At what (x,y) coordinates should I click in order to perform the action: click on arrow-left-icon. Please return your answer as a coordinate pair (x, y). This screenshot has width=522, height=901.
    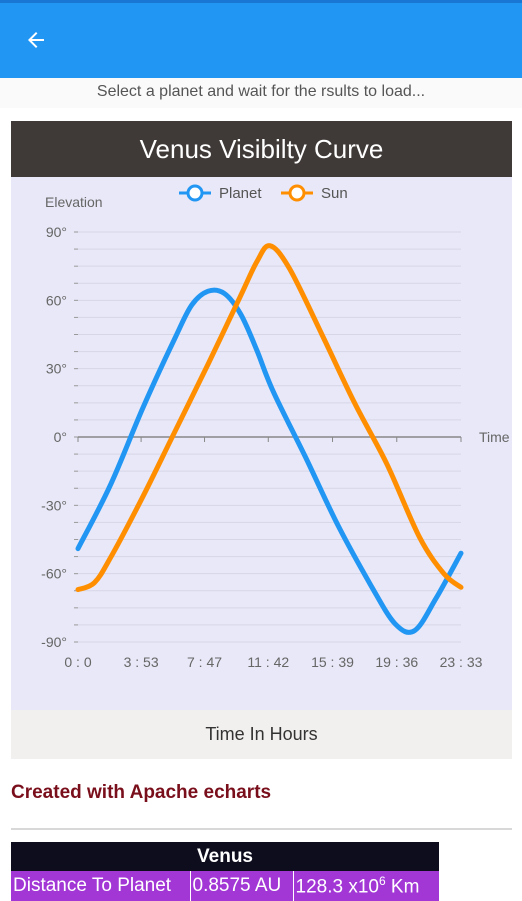
    Looking at the image, I should click on (36, 40).